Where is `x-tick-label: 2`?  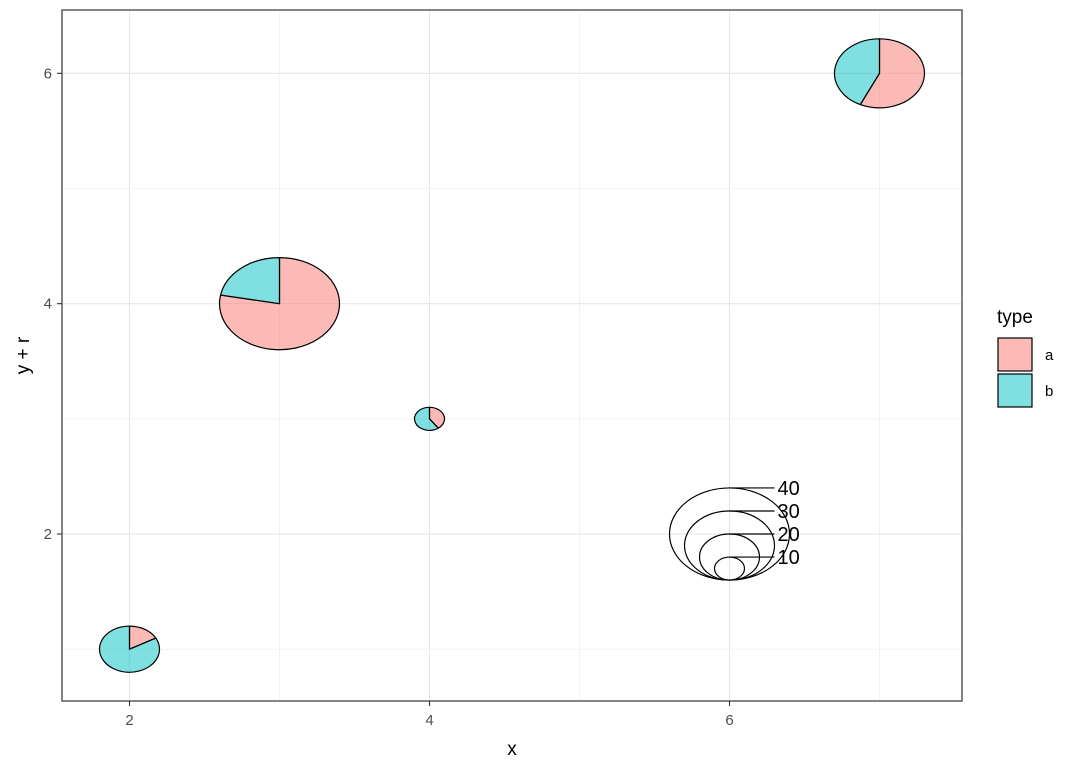
x-tick-label: 2 is located at coordinates (129, 720).